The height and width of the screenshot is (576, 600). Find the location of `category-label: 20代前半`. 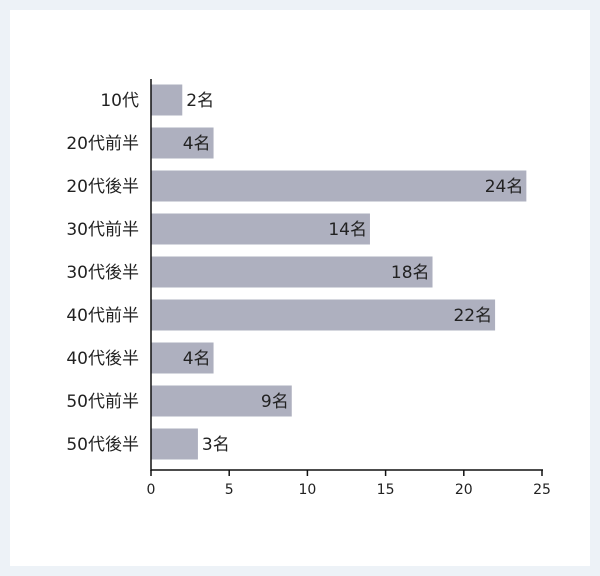

category-label: 20代前半 is located at coordinates (102, 144).